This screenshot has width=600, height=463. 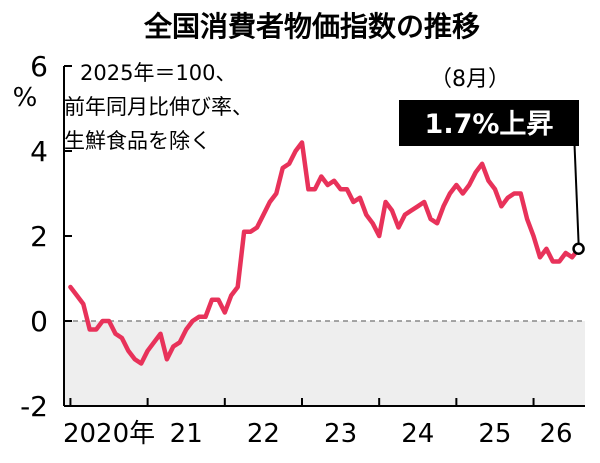 What do you see at coordinates (158, 73) in the screenshot?
I see `note-base: 2025年＝100、` at bounding box center [158, 73].